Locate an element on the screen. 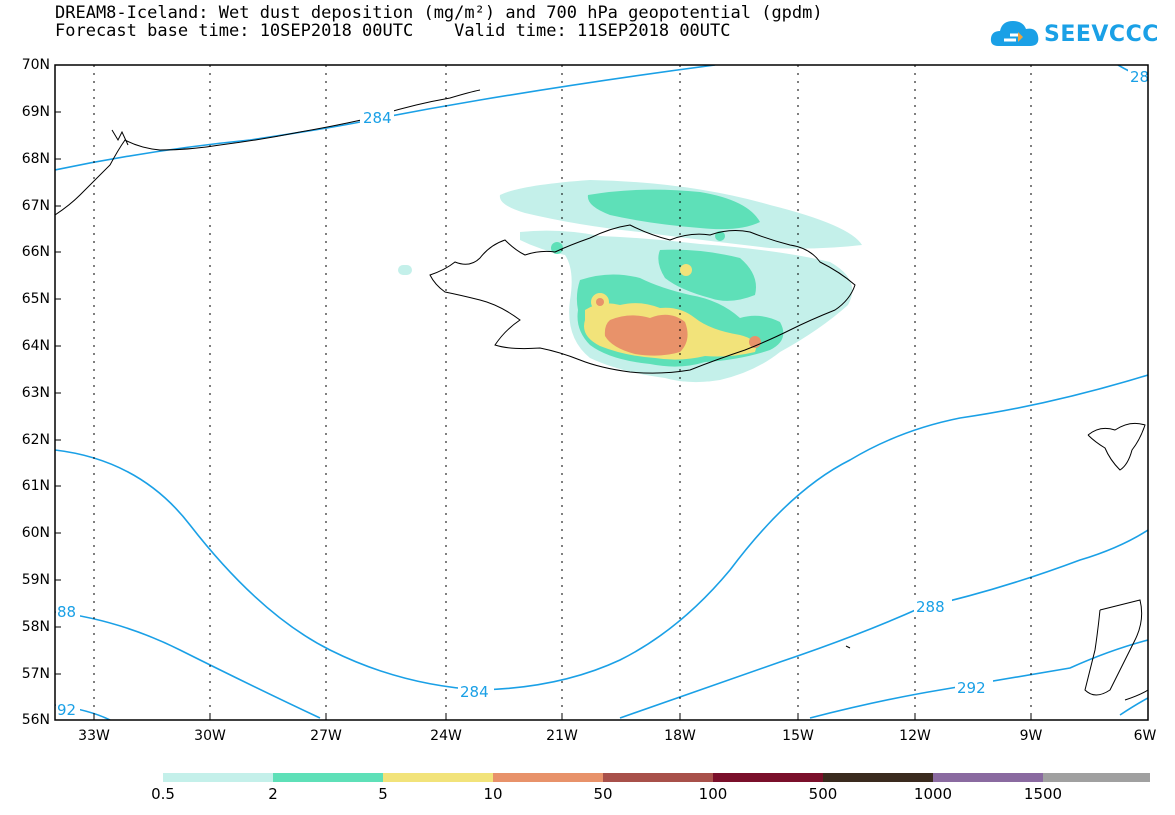 Image resolution: width=1175 pixels, height=815 pixels. lon-label: 12W is located at coordinates (915, 736).